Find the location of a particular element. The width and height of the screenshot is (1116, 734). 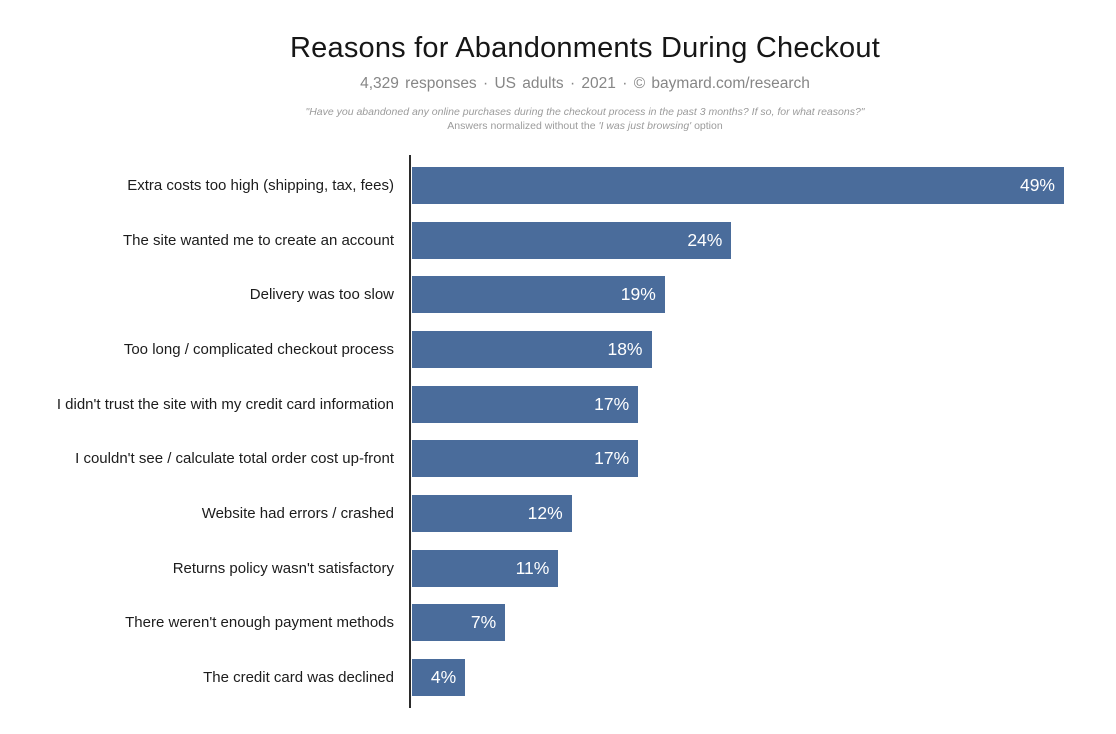

bar: 7% is located at coordinates (459, 623).